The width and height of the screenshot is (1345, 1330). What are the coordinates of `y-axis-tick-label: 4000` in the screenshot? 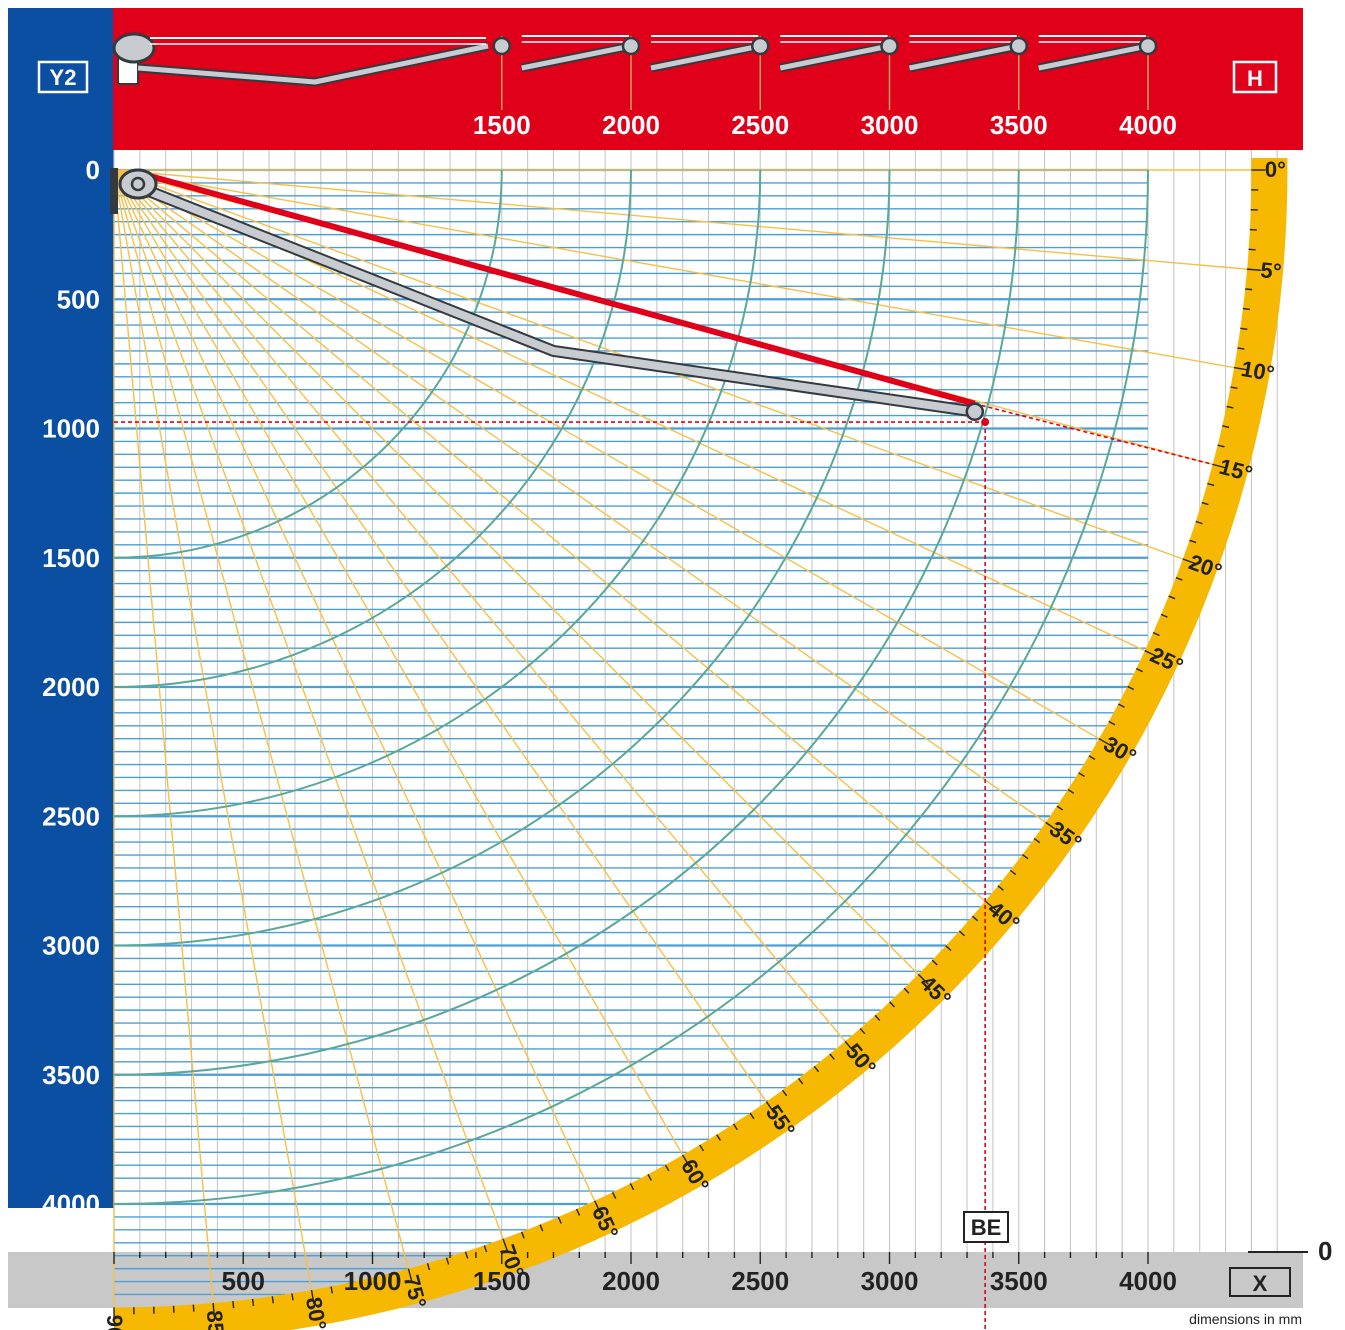 It's located at (71, 1204).